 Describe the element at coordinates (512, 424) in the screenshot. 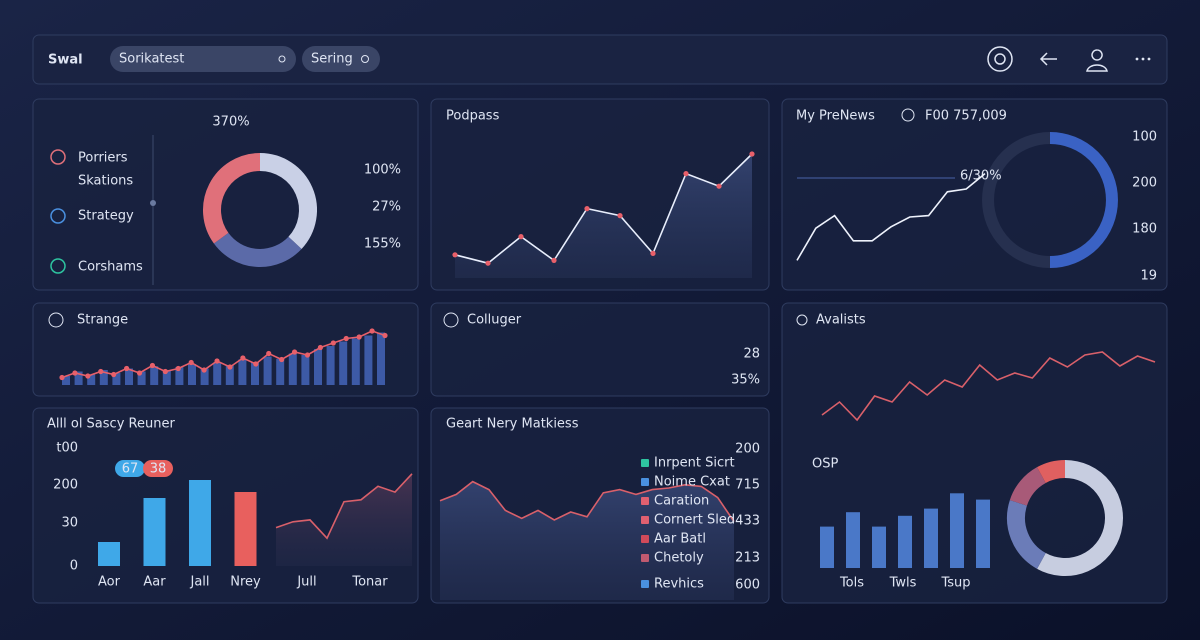

I see `panel-title: Geart Nery Matkiess` at that location.